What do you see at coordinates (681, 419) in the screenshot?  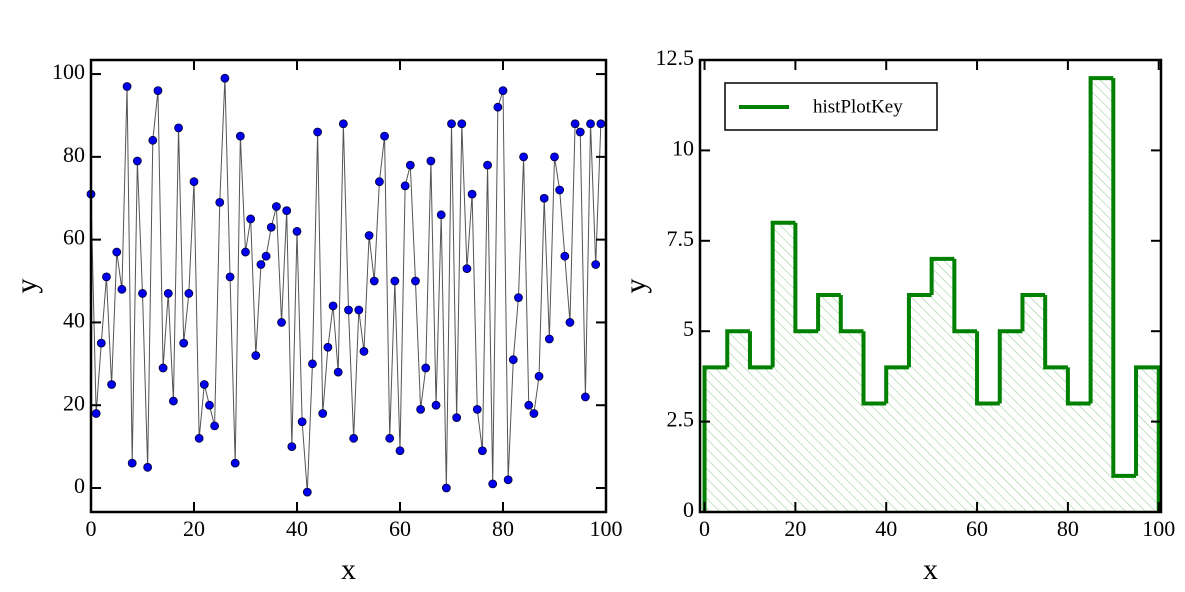 I see `y-tick-label: 2.5` at bounding box center [681, 419].